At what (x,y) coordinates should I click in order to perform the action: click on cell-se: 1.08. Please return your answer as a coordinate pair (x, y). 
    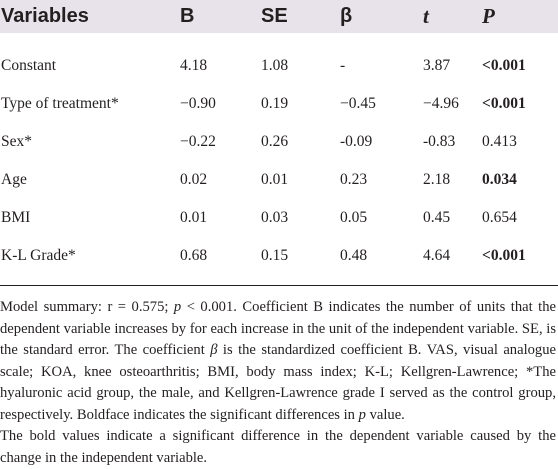
    Looking at the image, I should click on (275, 65).